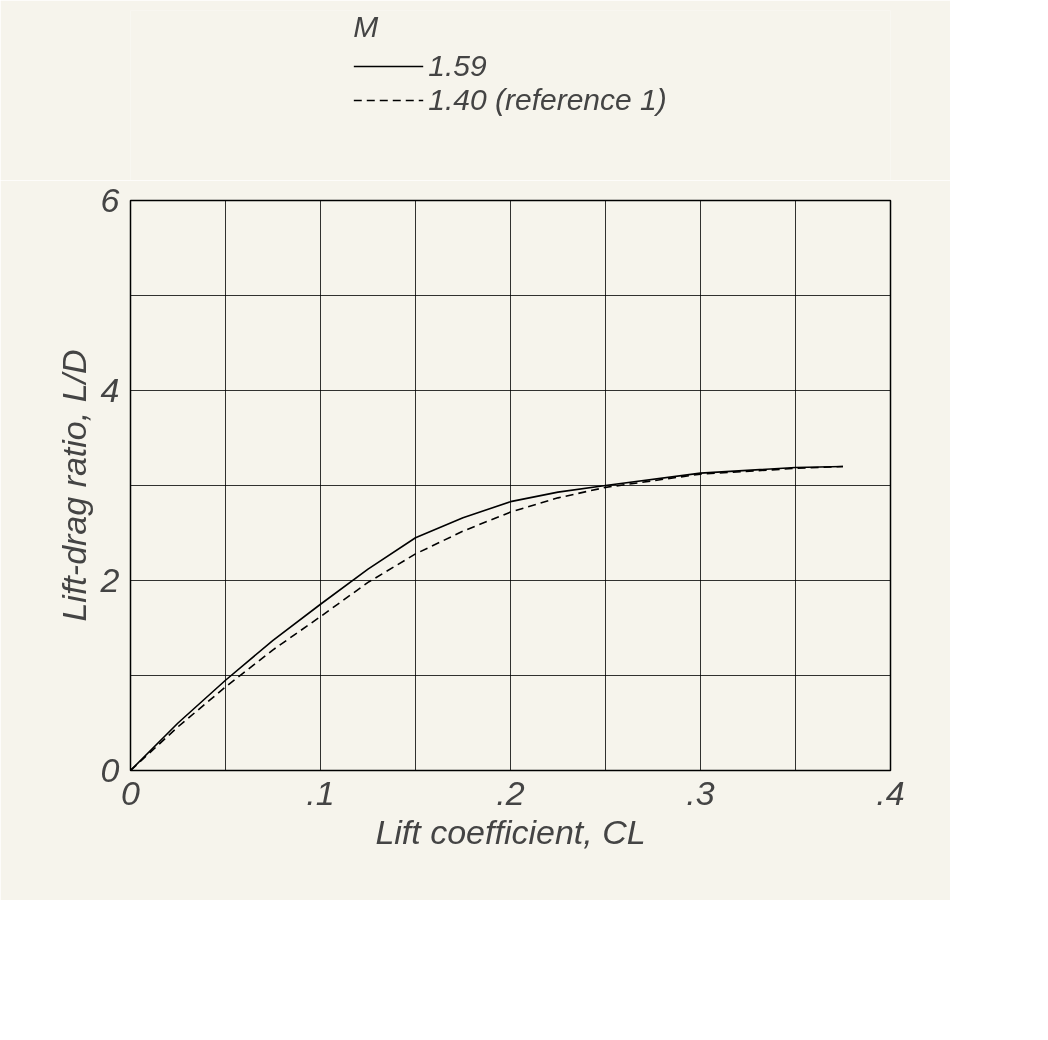 This screenshot has width=1048, height=1040. What do you see at coordinates (510, 831) in the screenshot?
I see `x-axis-title: Lift coefficient, CL` at bounding box center [510, 831].